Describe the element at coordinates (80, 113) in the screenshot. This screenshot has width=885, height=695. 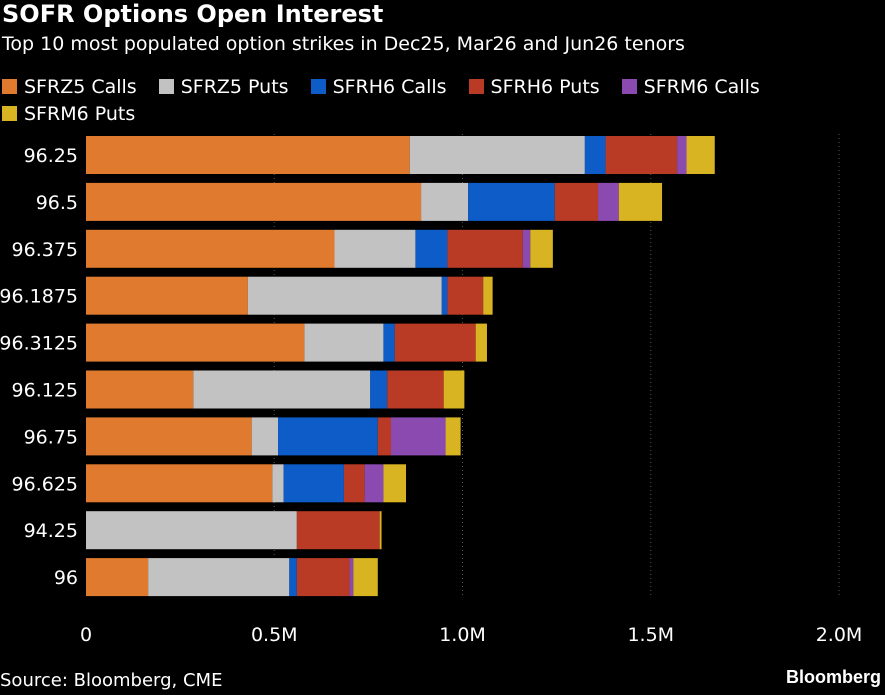
I see `legend-label: SFRM6 Puts` at that location.